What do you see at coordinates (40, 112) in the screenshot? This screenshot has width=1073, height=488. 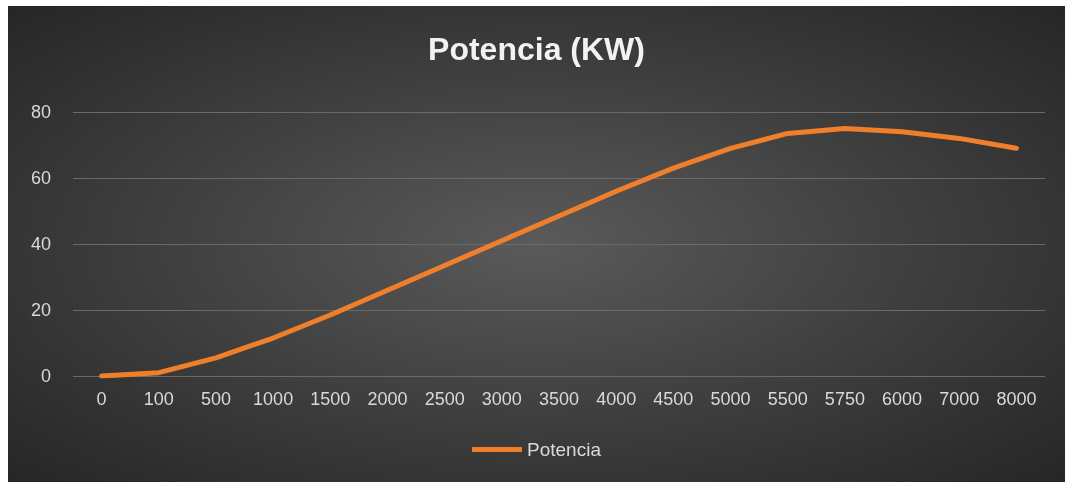 I see `y-tick-label: 80` at bounding box center [40, 112].